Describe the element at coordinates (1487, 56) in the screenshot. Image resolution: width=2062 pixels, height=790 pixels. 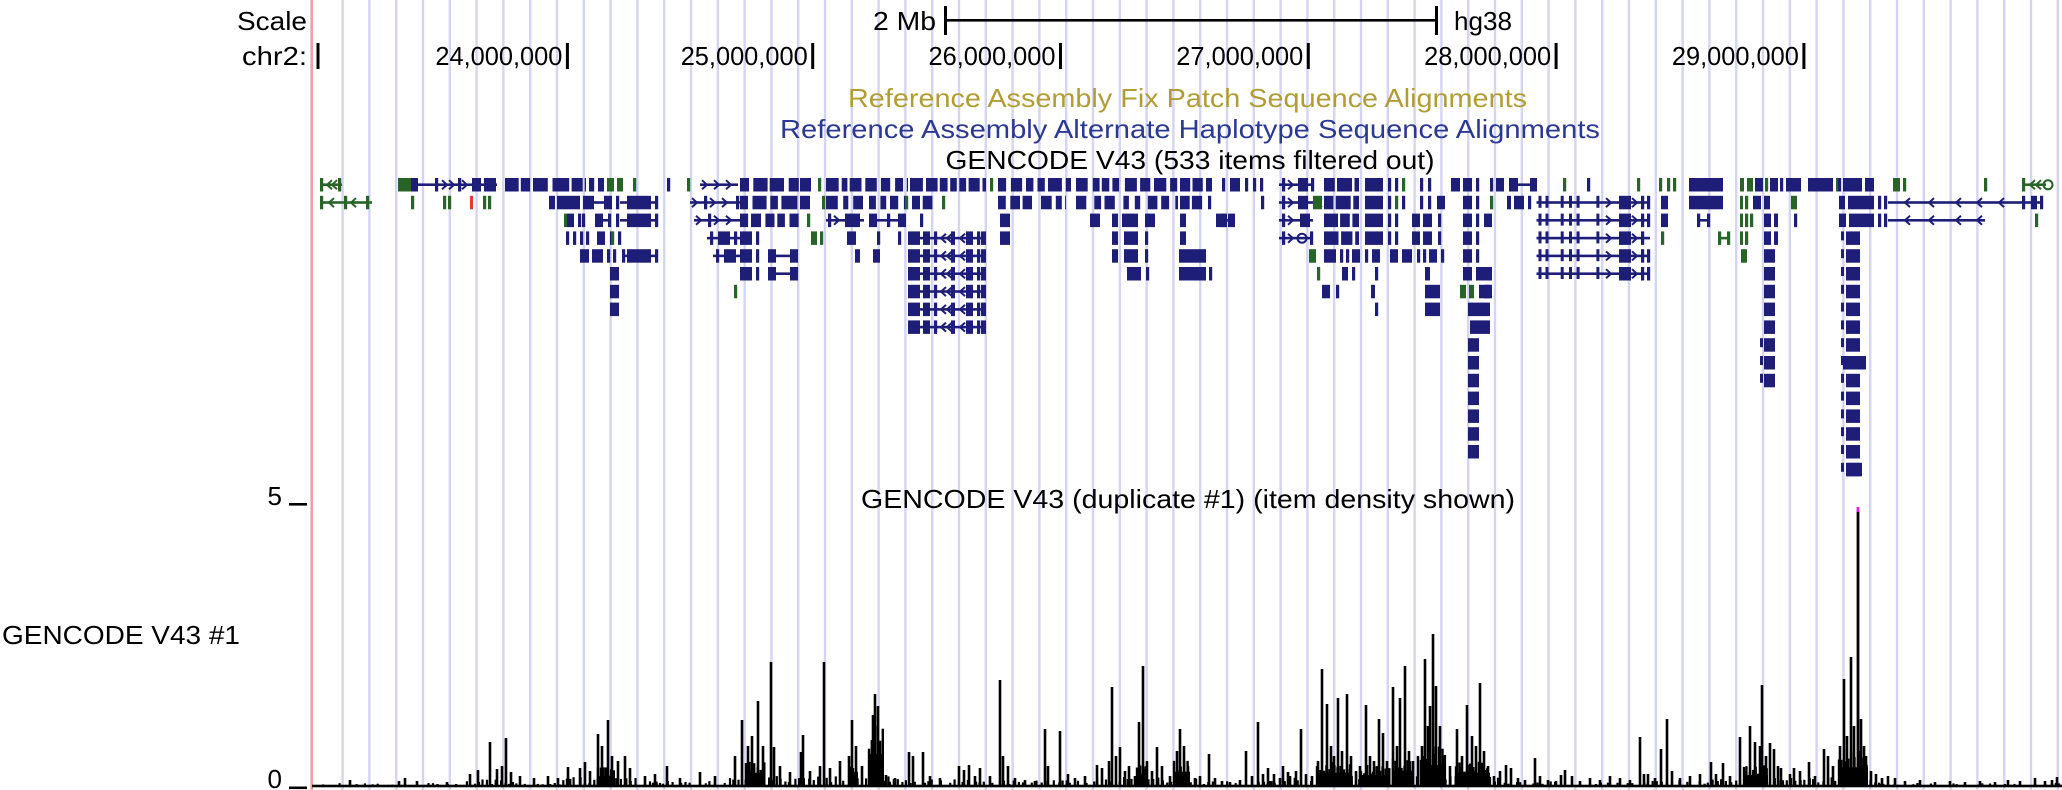
I see `svg-text: 28,000,000` at that location.